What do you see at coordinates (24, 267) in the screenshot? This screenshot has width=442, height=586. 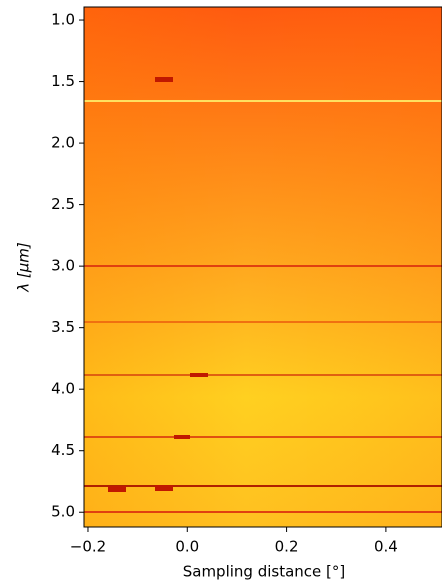 I see `y-axis-label: λ [μm]` at bounding box center [24, 267].